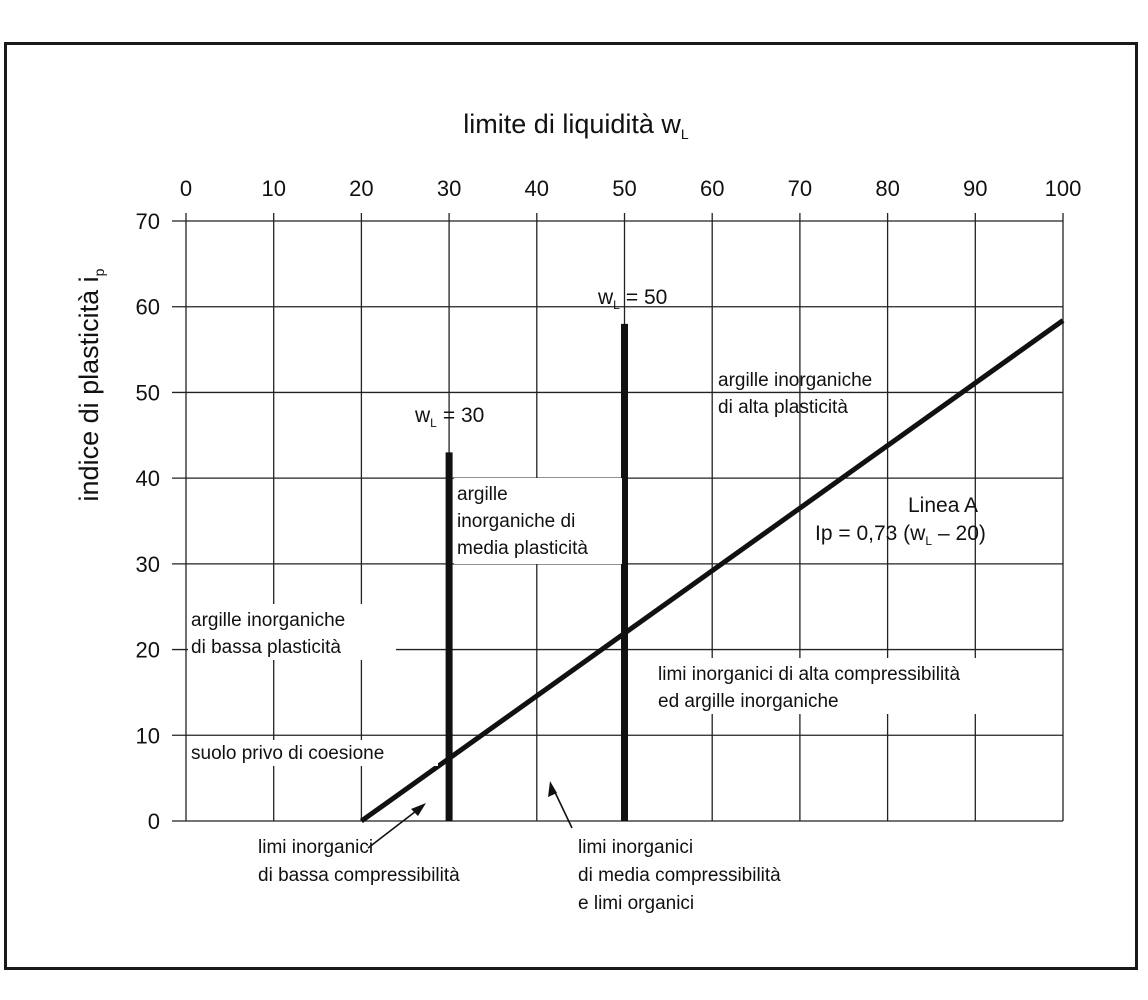 The width and height of the screenshot is (1148, 1000). I want to click on zone-bassa-compressibilita: limi inorganici di bassa compressibilità, so click(359, 861).